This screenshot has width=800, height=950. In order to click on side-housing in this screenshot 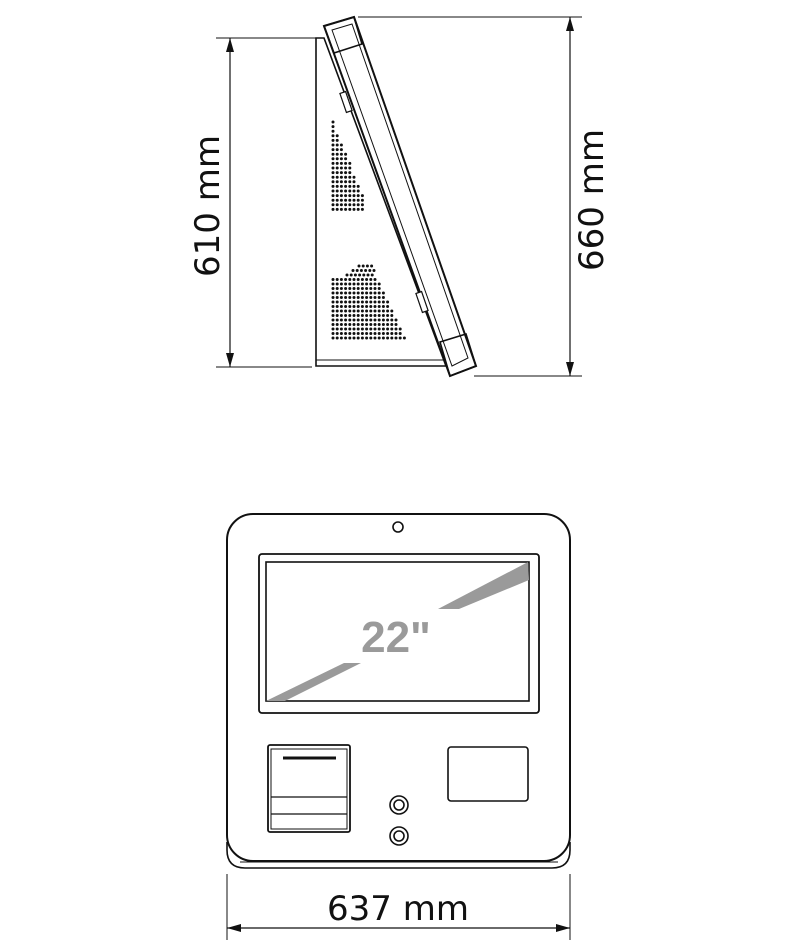, I will do `click(381, 202)`.